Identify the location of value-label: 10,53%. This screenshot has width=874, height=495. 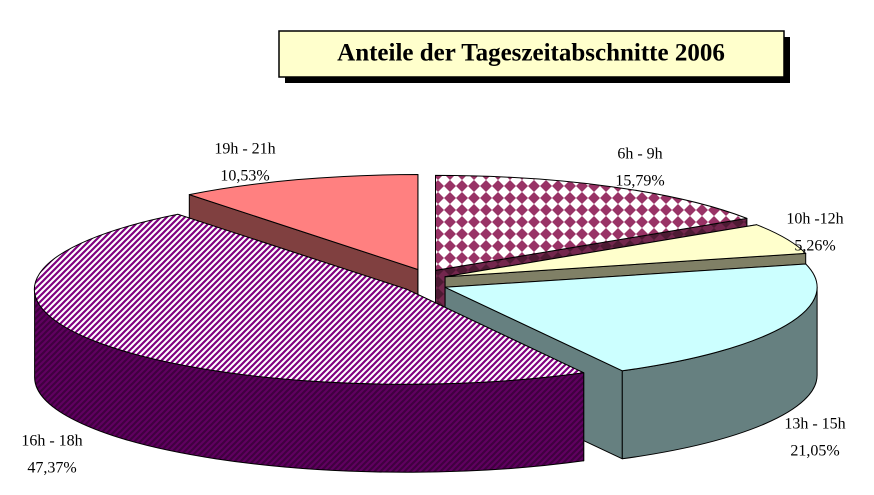
(244, 176).